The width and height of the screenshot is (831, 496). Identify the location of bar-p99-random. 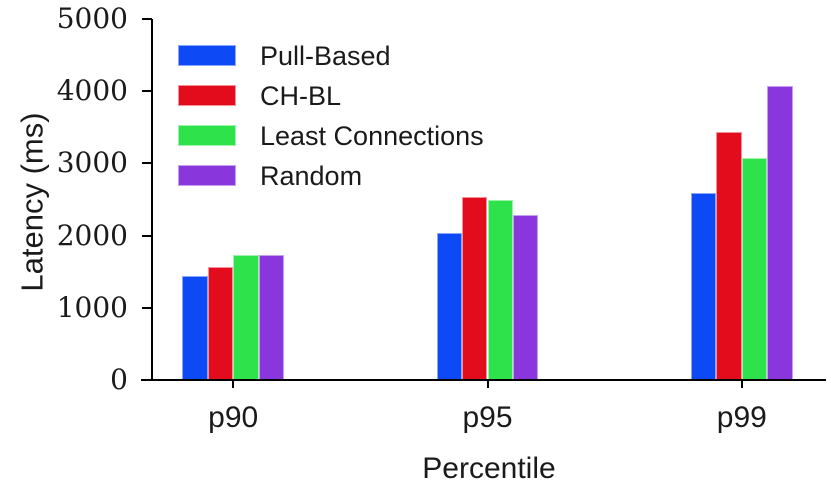
(780, 233).